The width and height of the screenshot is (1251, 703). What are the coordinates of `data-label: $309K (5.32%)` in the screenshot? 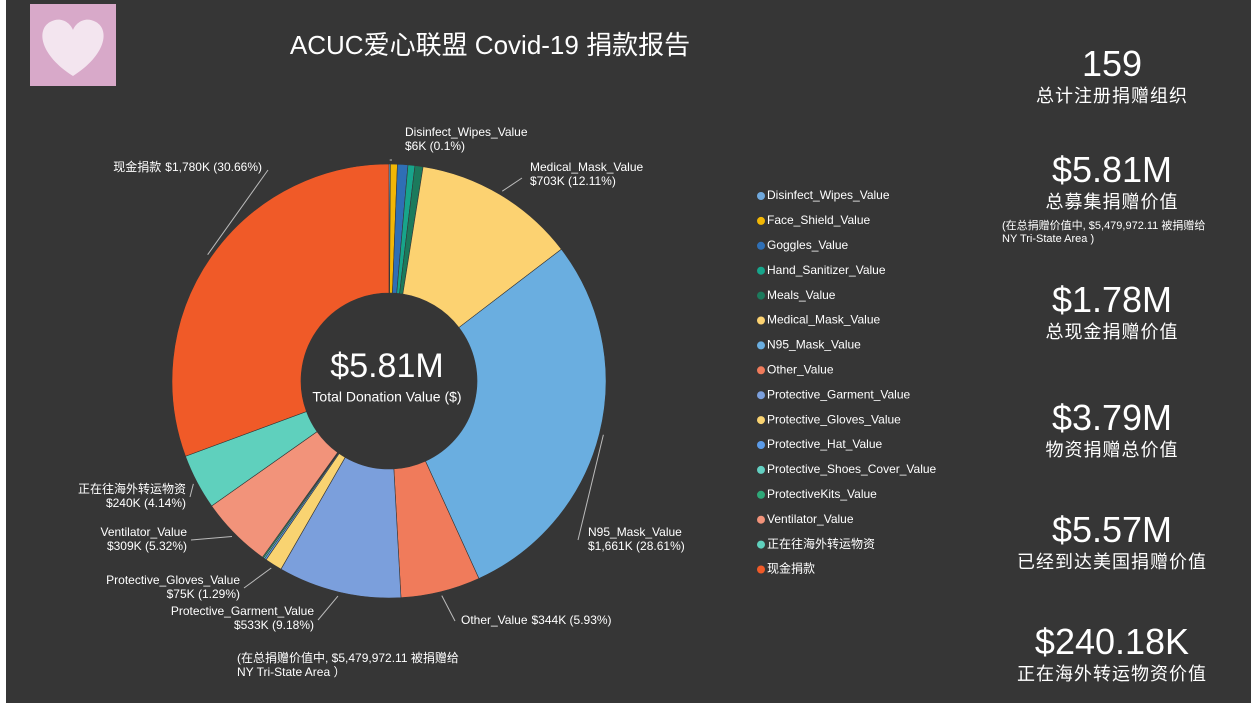 It's located at (147, 546).